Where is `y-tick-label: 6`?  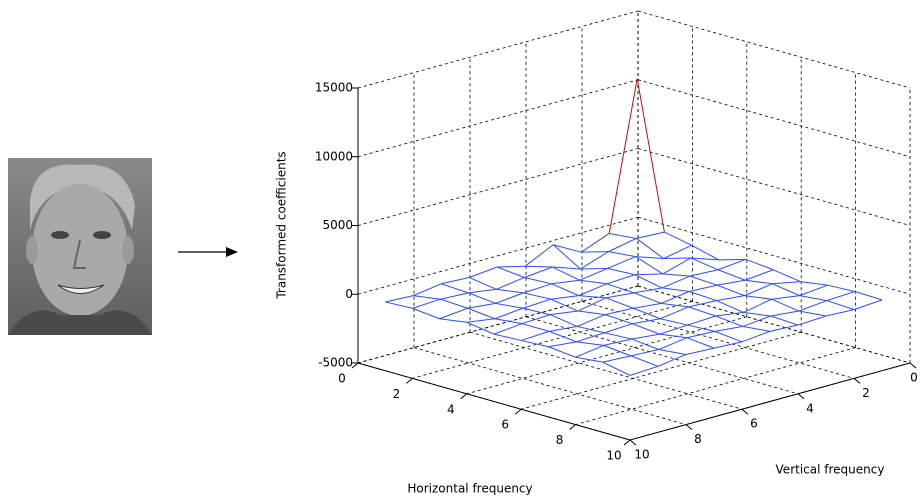 y-tick-label: 6 is located at coordinates (754, 424).